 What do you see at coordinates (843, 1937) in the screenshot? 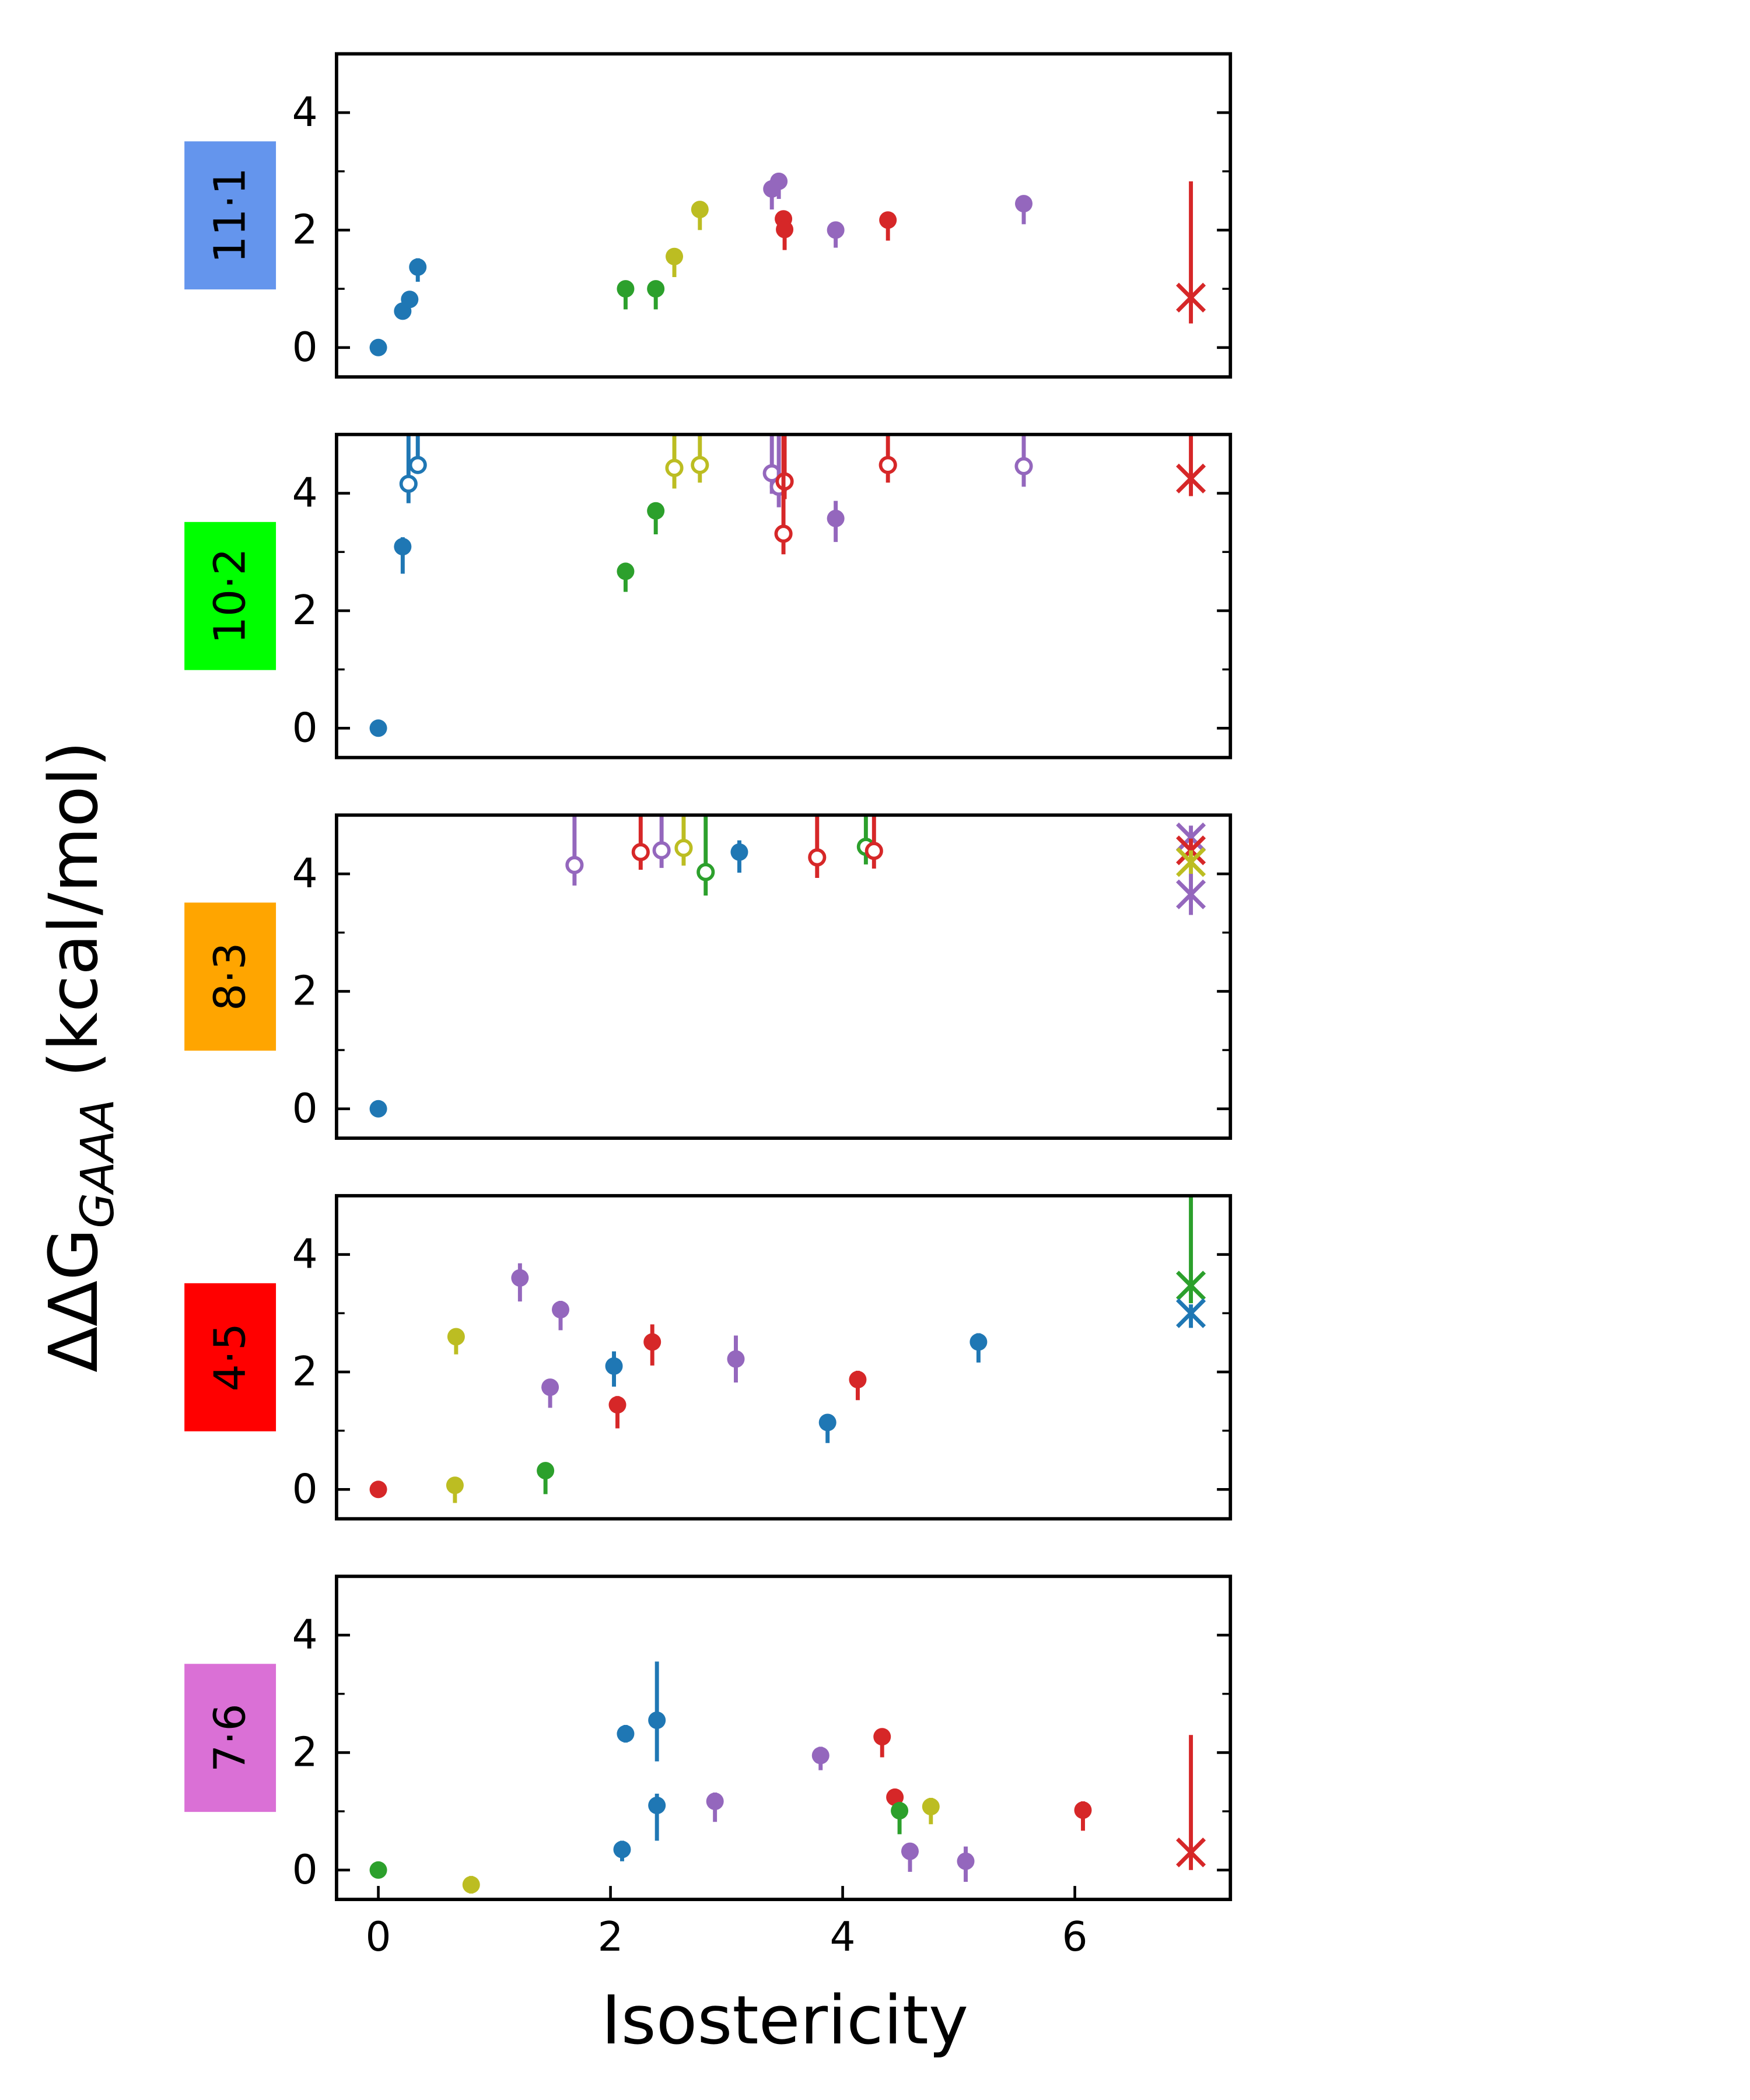
I see `x-tick-label: 4` at bounding box center [843, 1937].